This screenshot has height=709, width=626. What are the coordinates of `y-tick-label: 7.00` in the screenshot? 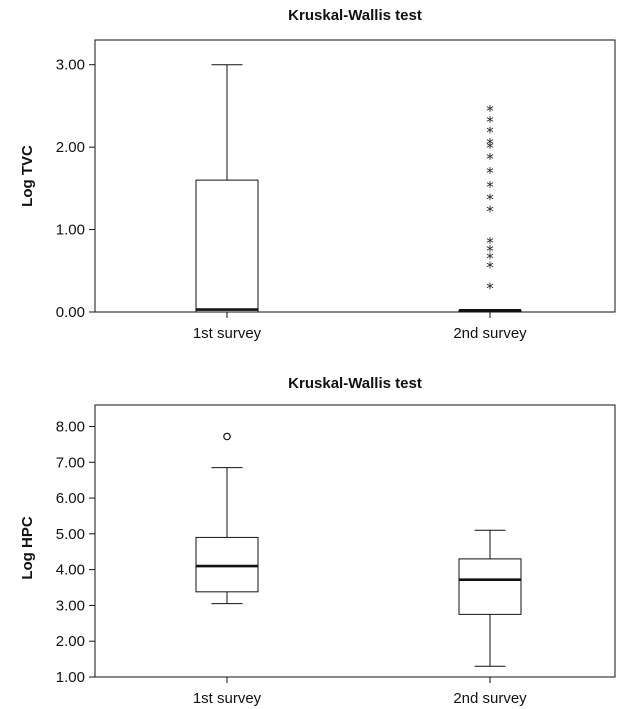 It's located at (70, 462).